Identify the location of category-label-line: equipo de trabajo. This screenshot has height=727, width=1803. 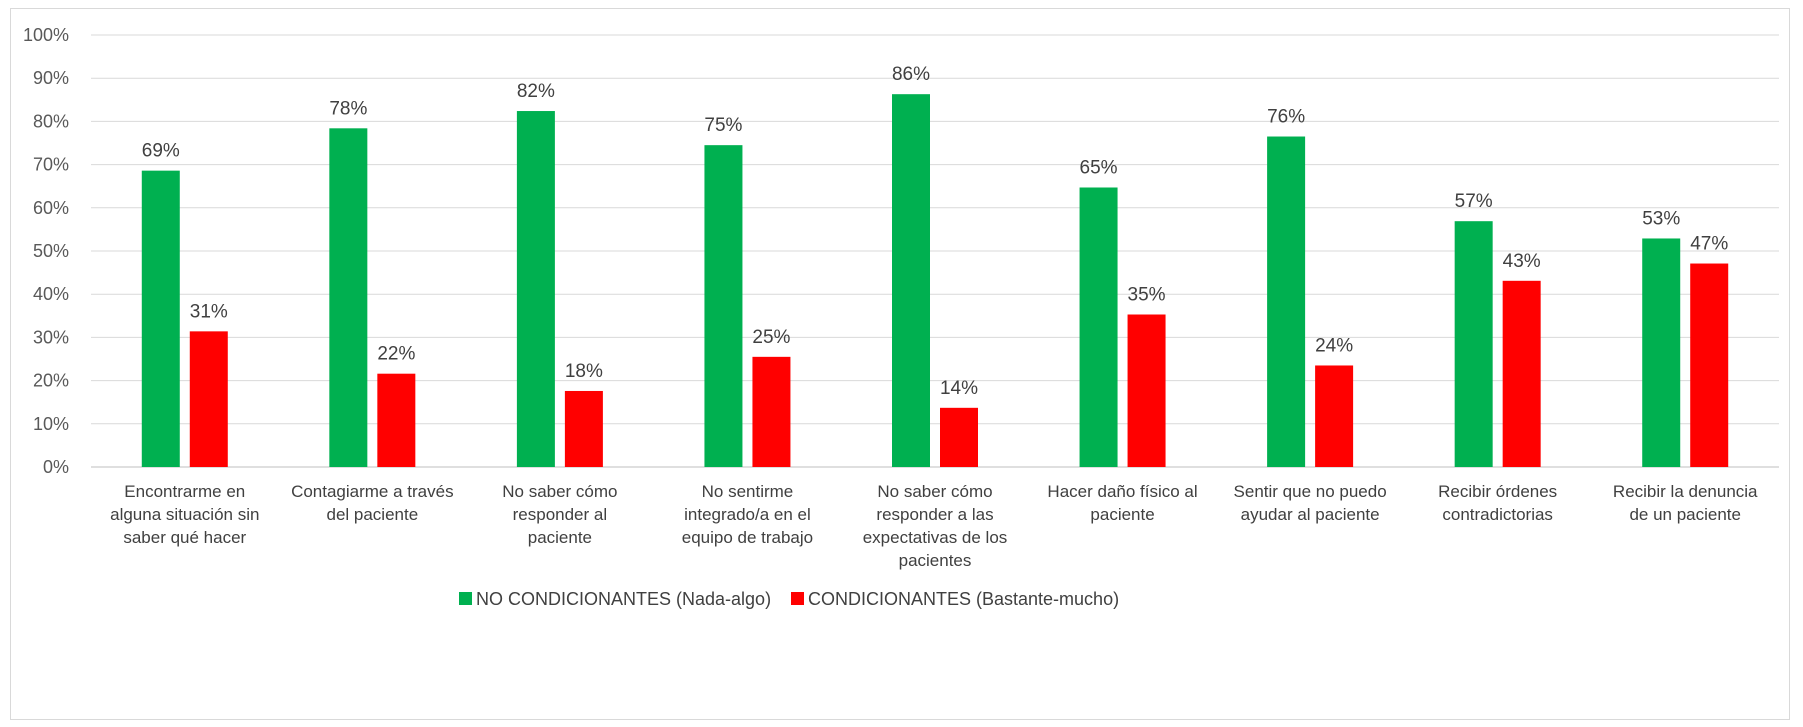
(747, 537).